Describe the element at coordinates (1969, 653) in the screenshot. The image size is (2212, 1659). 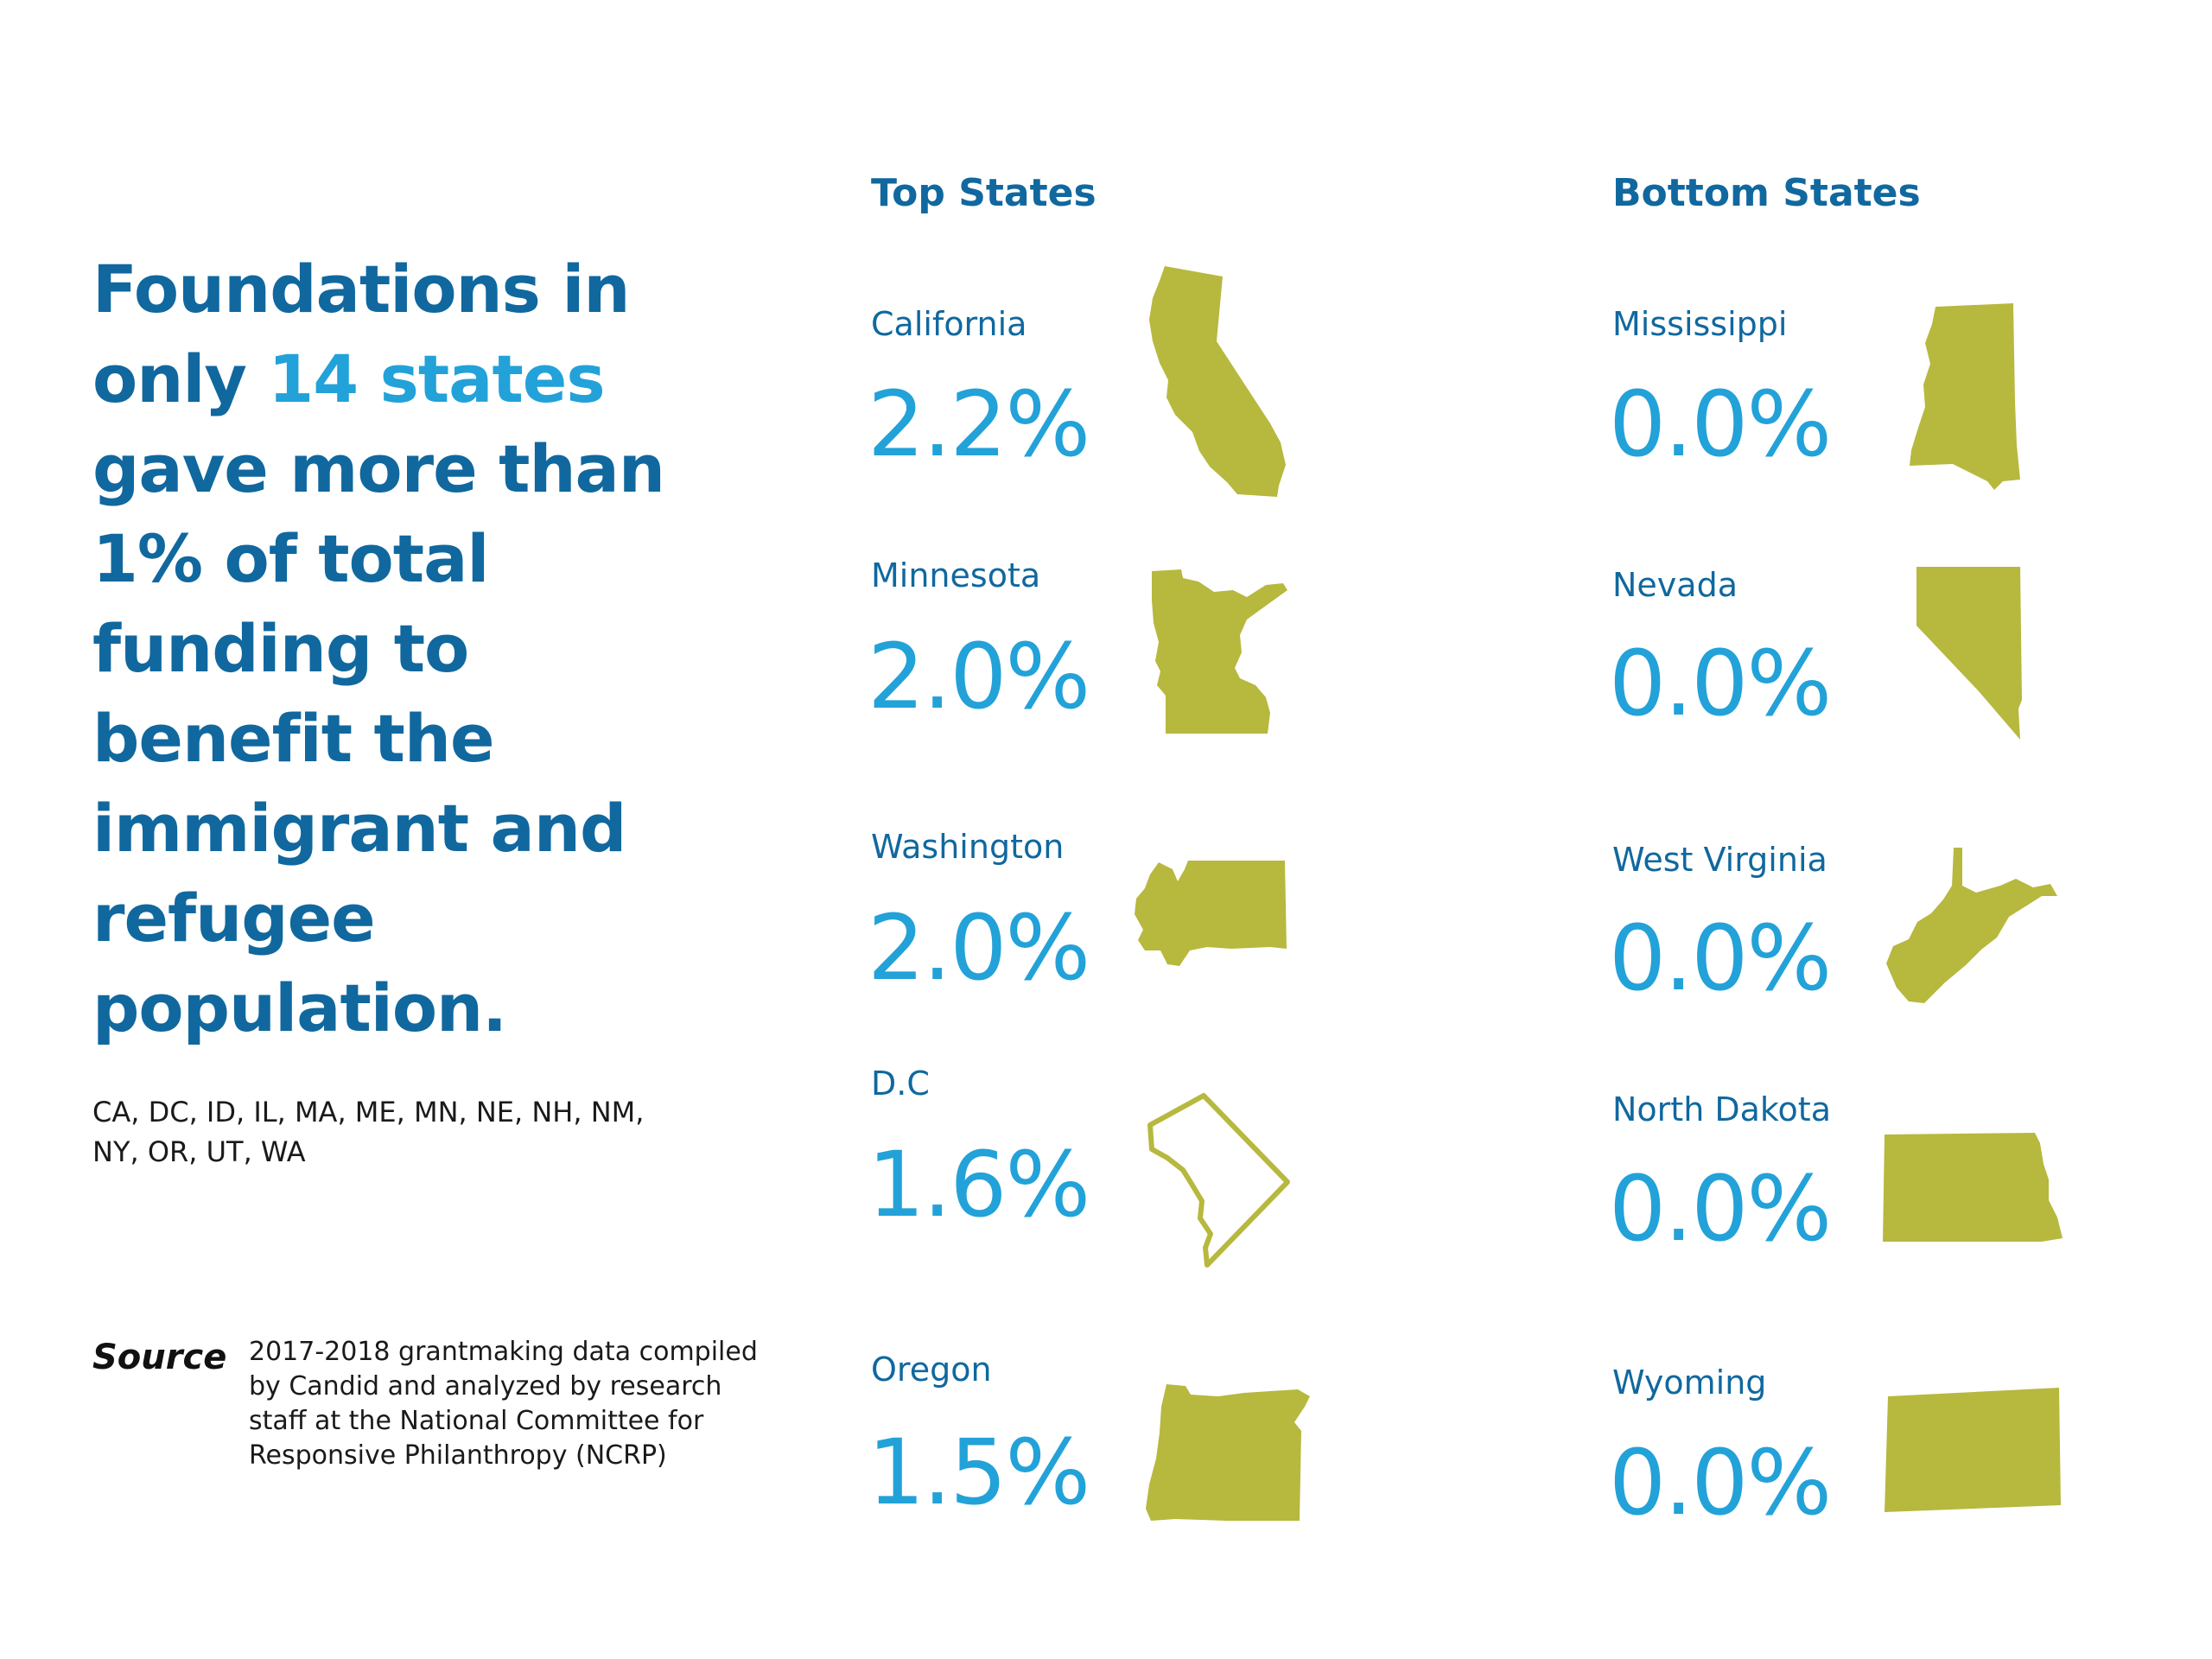
I see `nevada-map-icon` at that location.